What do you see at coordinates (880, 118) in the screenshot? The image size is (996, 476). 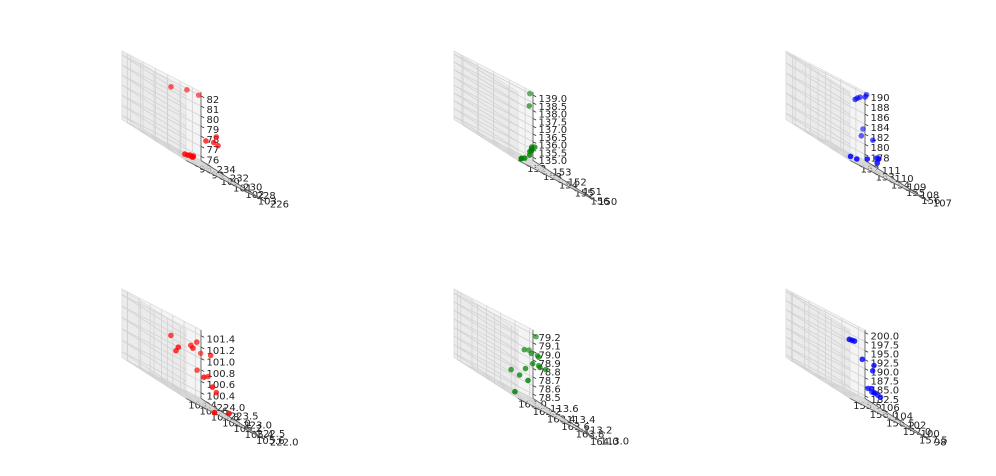 I see `z-tick-label: 186` at bounding box center [880, 118].